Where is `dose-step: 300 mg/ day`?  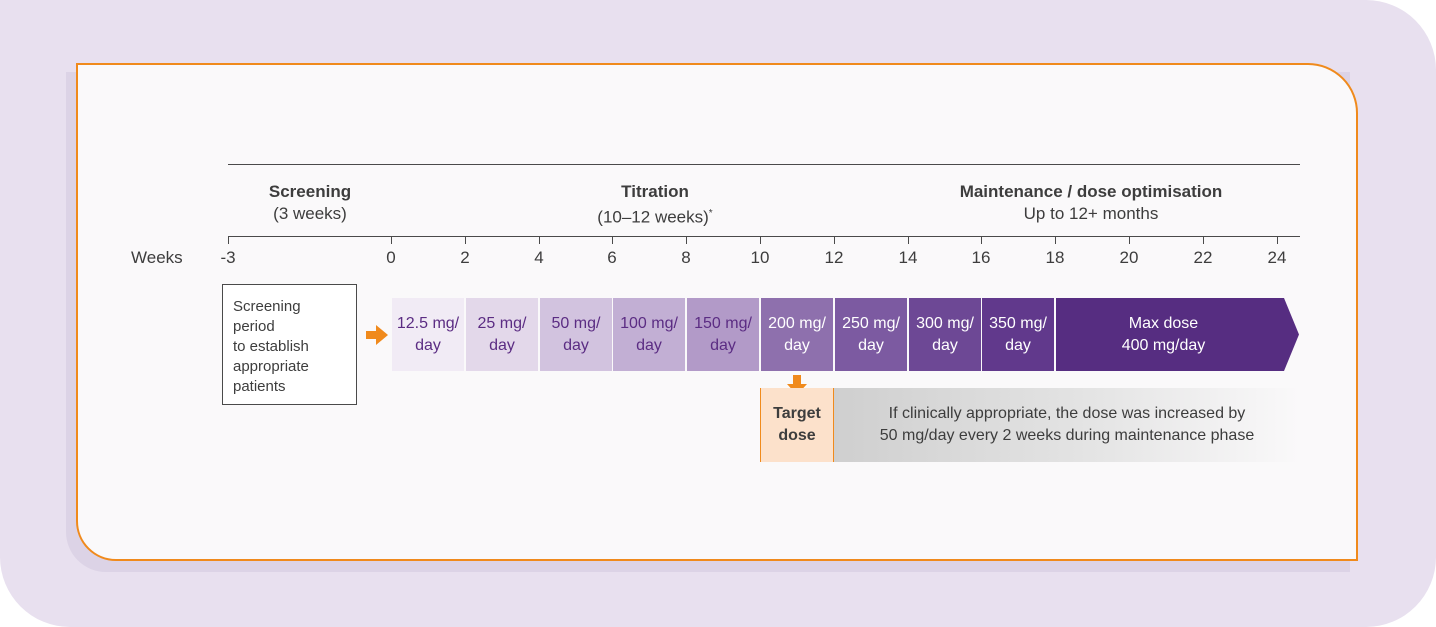 dose-step: 300 mg/ day is located at coordinates (945, 334).